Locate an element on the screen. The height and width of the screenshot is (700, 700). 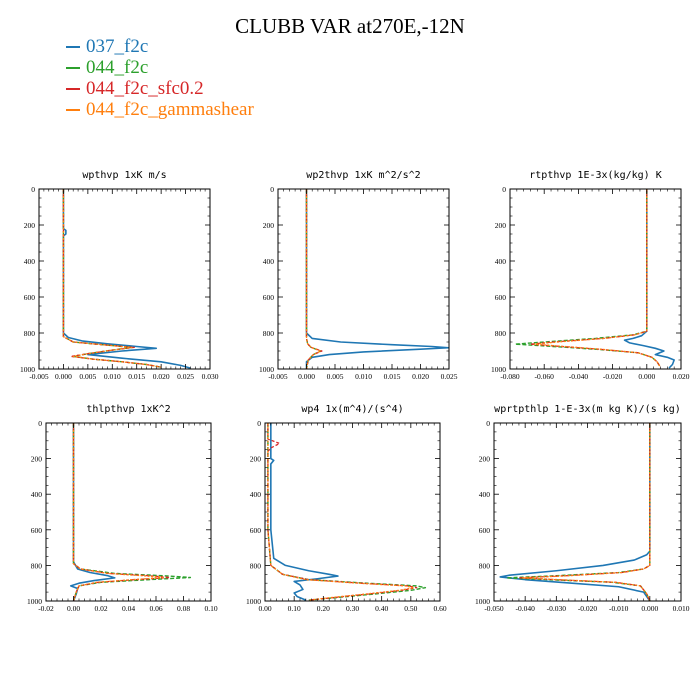
x-tick-label: 0.20 is located at coordinates (323, 608).